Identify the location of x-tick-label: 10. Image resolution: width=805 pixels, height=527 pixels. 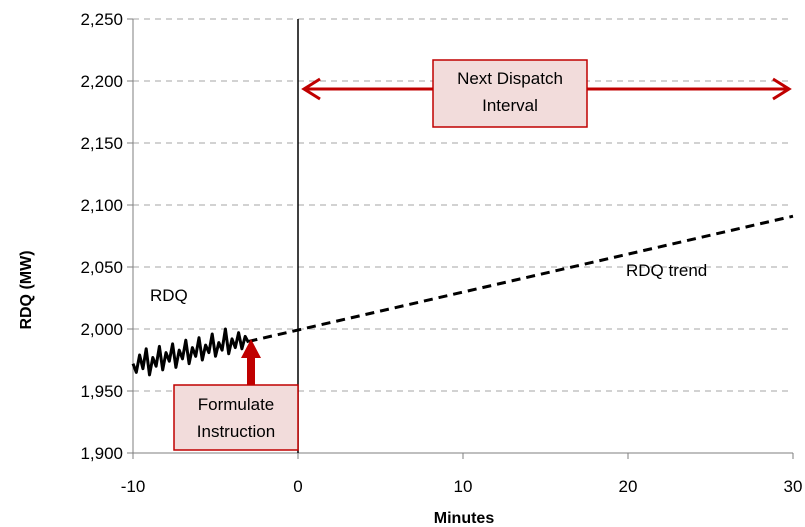
(463, 486).